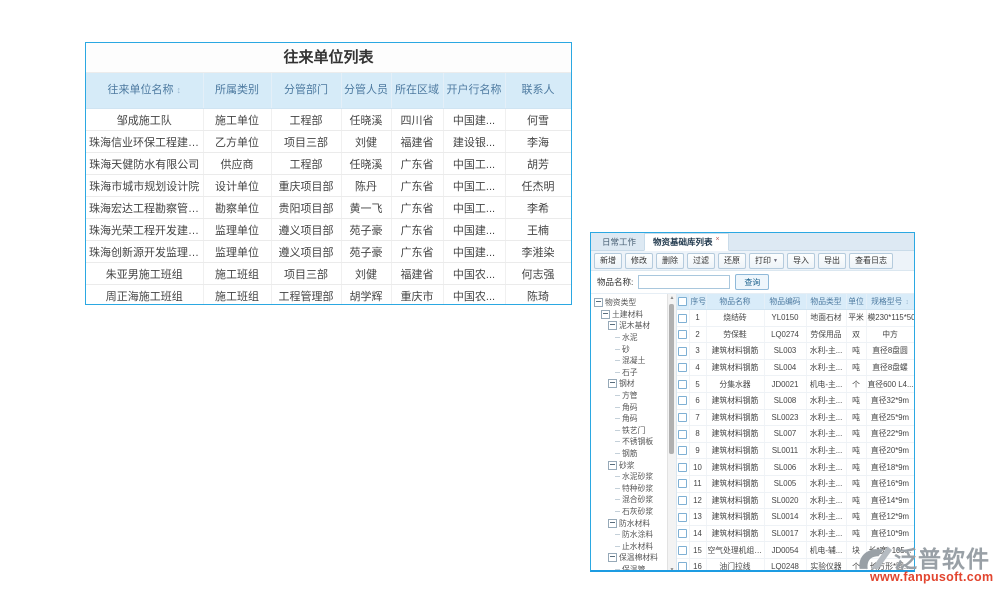  What do you see at coordinates (630, 431) in the screenshot?
I see `tree-item: 铁艺门` at bounding box center [630, 431].